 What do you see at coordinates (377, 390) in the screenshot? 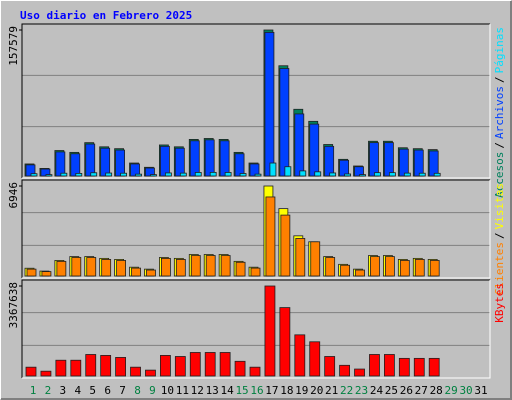
I see `x-tick-label: 24` at bounding box center [377, 390].